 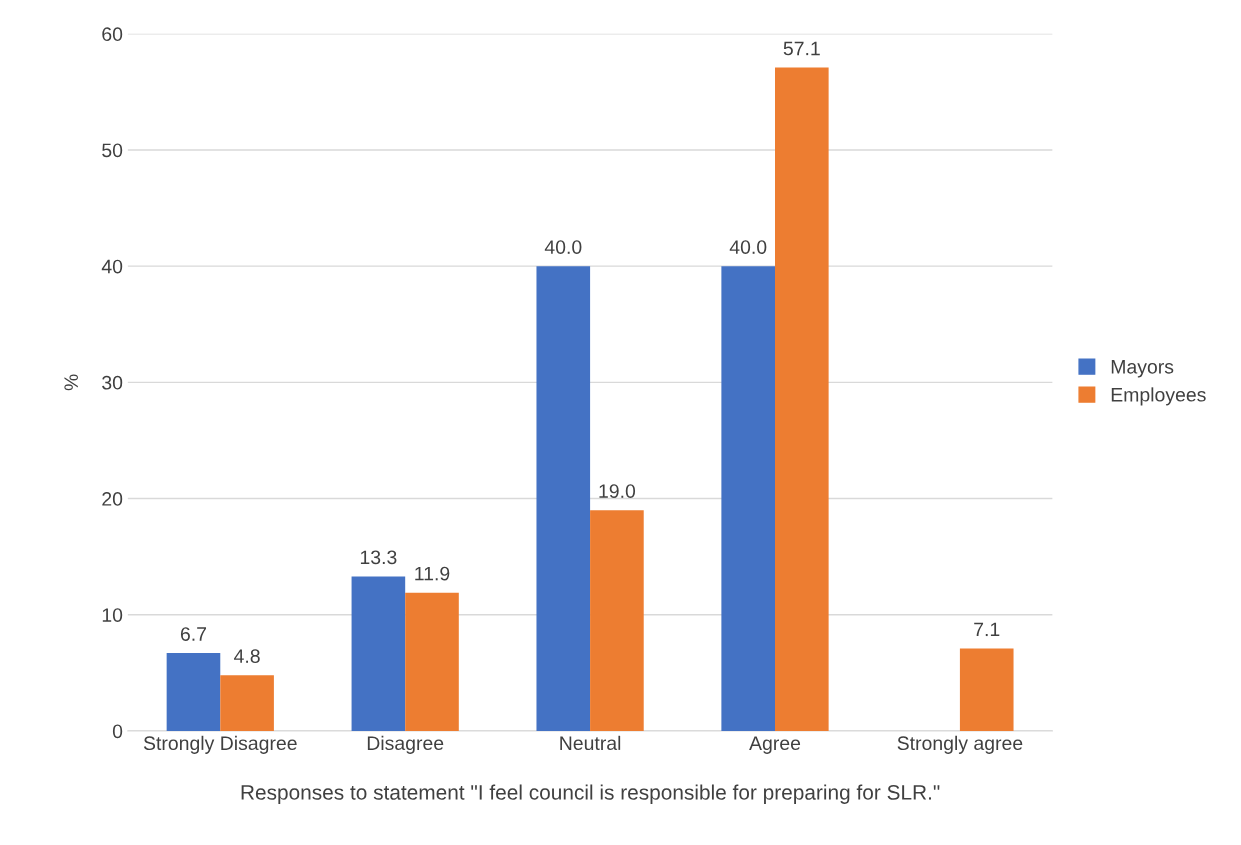 What do you see at coordinates (112, 382) in the screenshot?
I see `y-tick-label: 30` at bounding box center [112, 382].